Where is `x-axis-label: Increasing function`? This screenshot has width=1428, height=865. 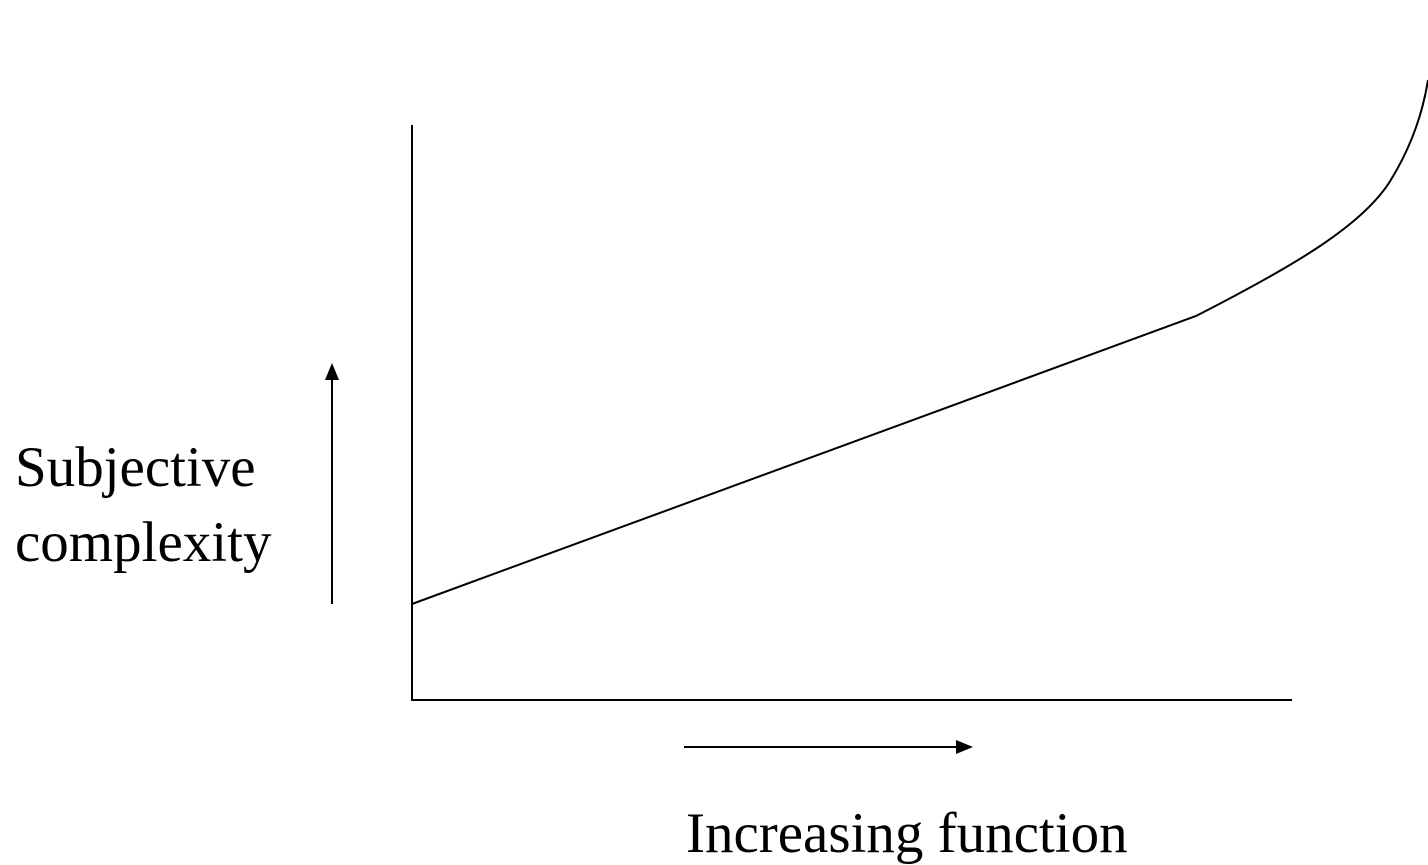
x-axis-label: Increasing function is located at coordinates (907, 833).